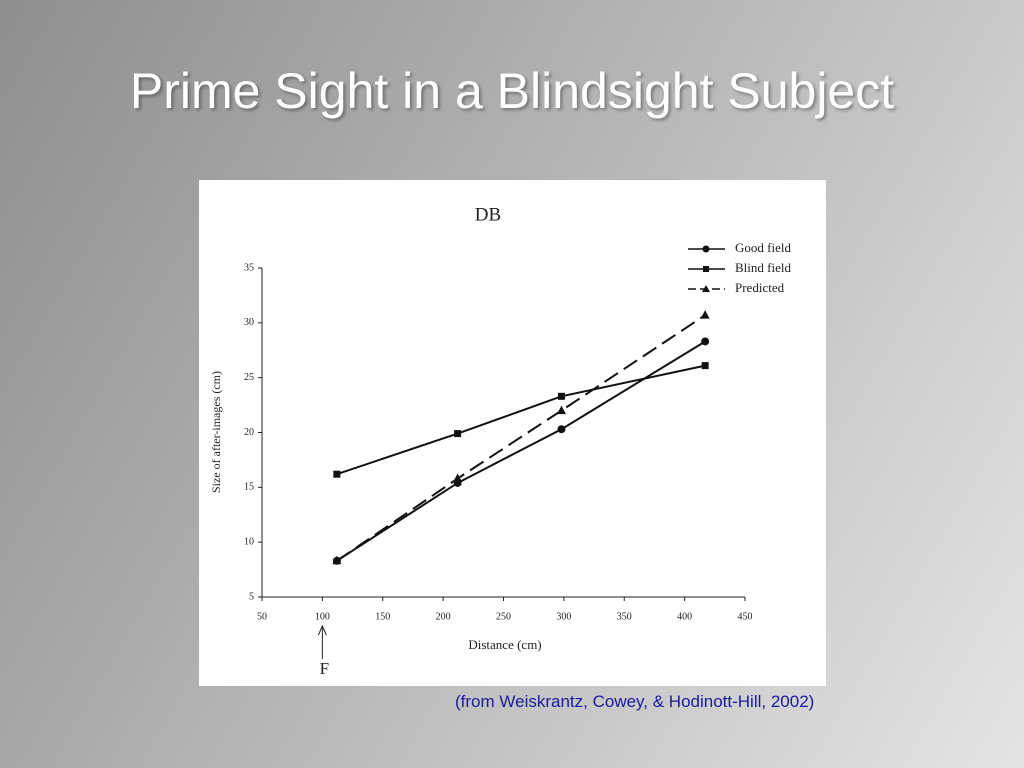 The height and width of the screenshot is (768, 1024). I want to click on y-tick-label: 35, so click(249, 267).